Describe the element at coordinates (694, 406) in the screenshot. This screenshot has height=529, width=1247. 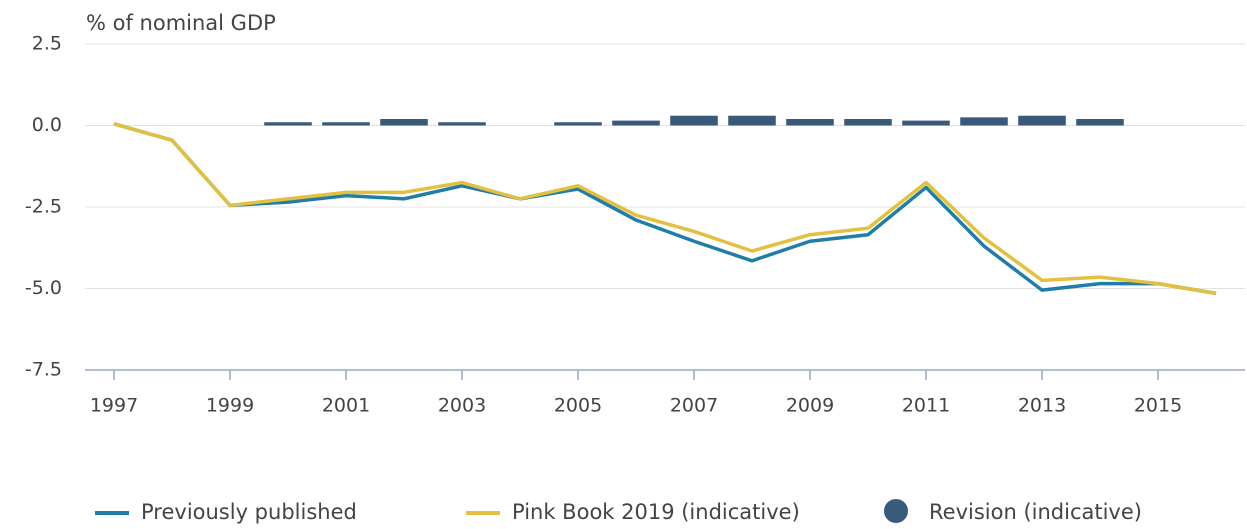
I see `x-tick-label: 2007` at that location.